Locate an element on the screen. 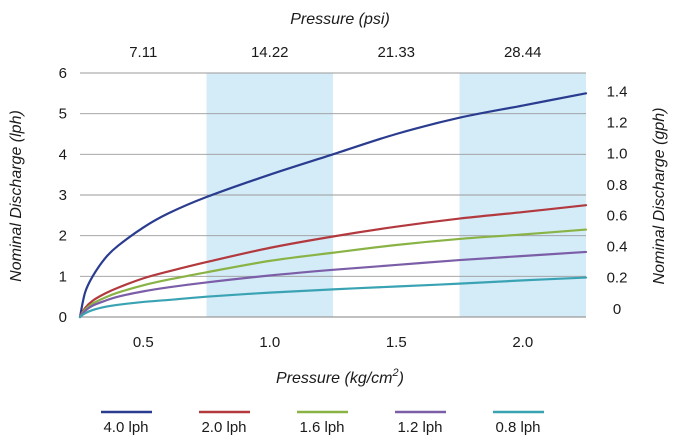 The image size is (680, 443). right-y-tick-label: 0.2 is located at coordinates (617, 278).